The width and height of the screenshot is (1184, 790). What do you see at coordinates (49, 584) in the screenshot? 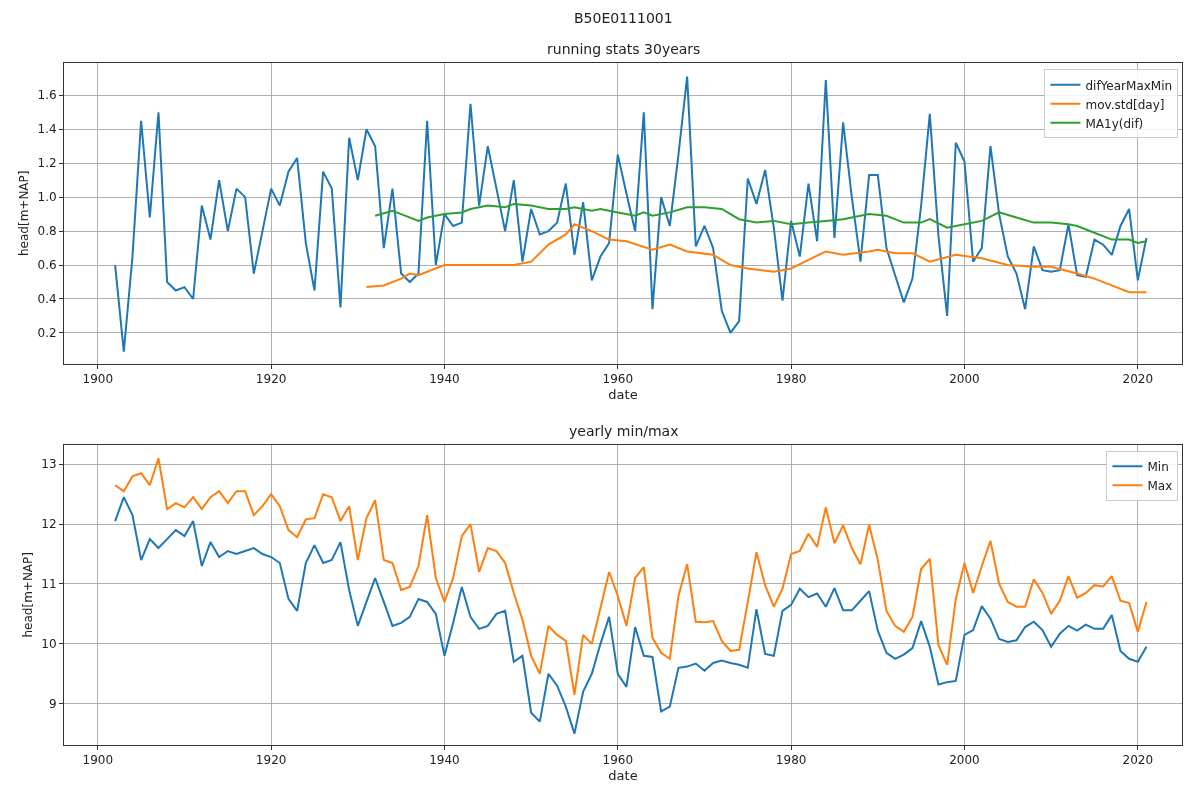
I see `y-tick-label: 11` at bounding box center [49, 584].